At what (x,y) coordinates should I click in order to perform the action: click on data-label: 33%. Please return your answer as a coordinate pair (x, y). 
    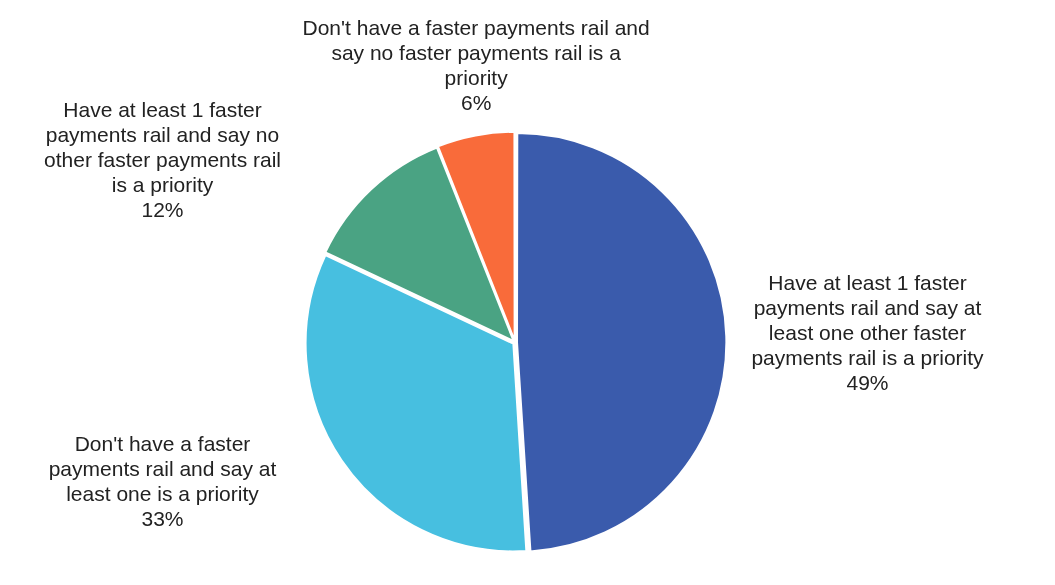
    Looking at the image, I should click on (162, 518).